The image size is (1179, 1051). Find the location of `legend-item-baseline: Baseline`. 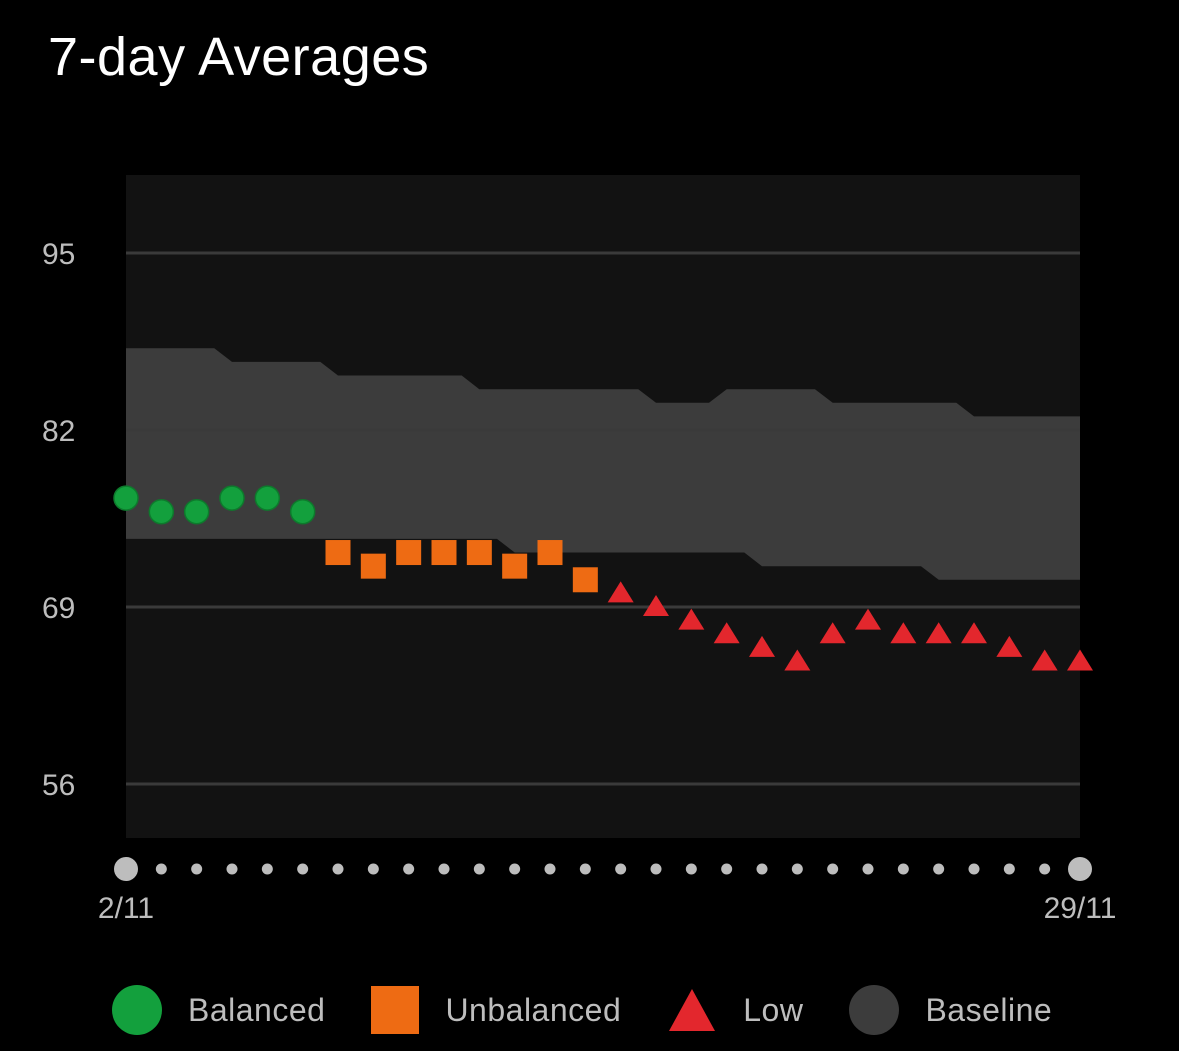

legend-item-baseline: Baseline is located at coordinates (950, 1010).